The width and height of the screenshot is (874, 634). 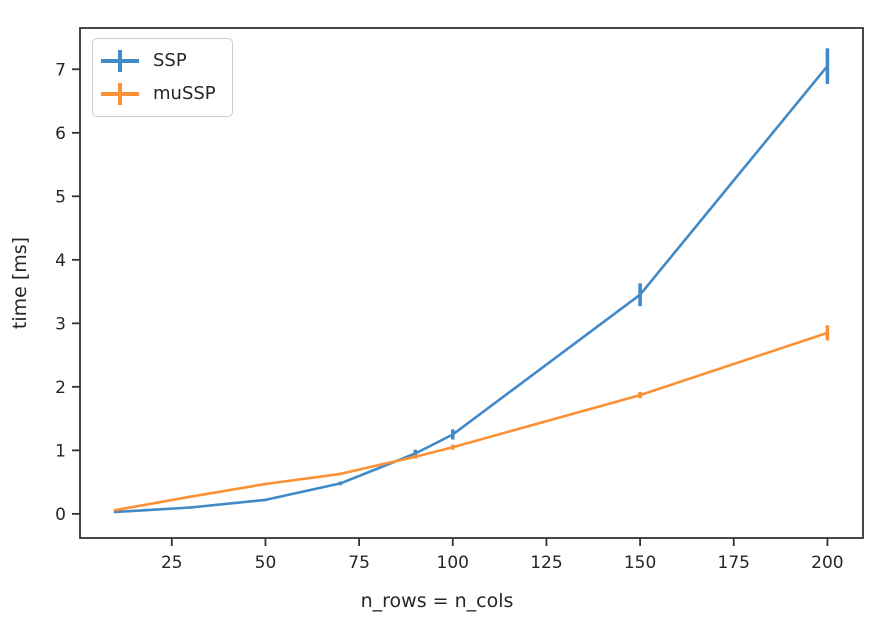 What do you see at coordinates (20, 283) in the screenshot?
I see `y-axis-label: time [ms]` at bounding box center [20, 283].